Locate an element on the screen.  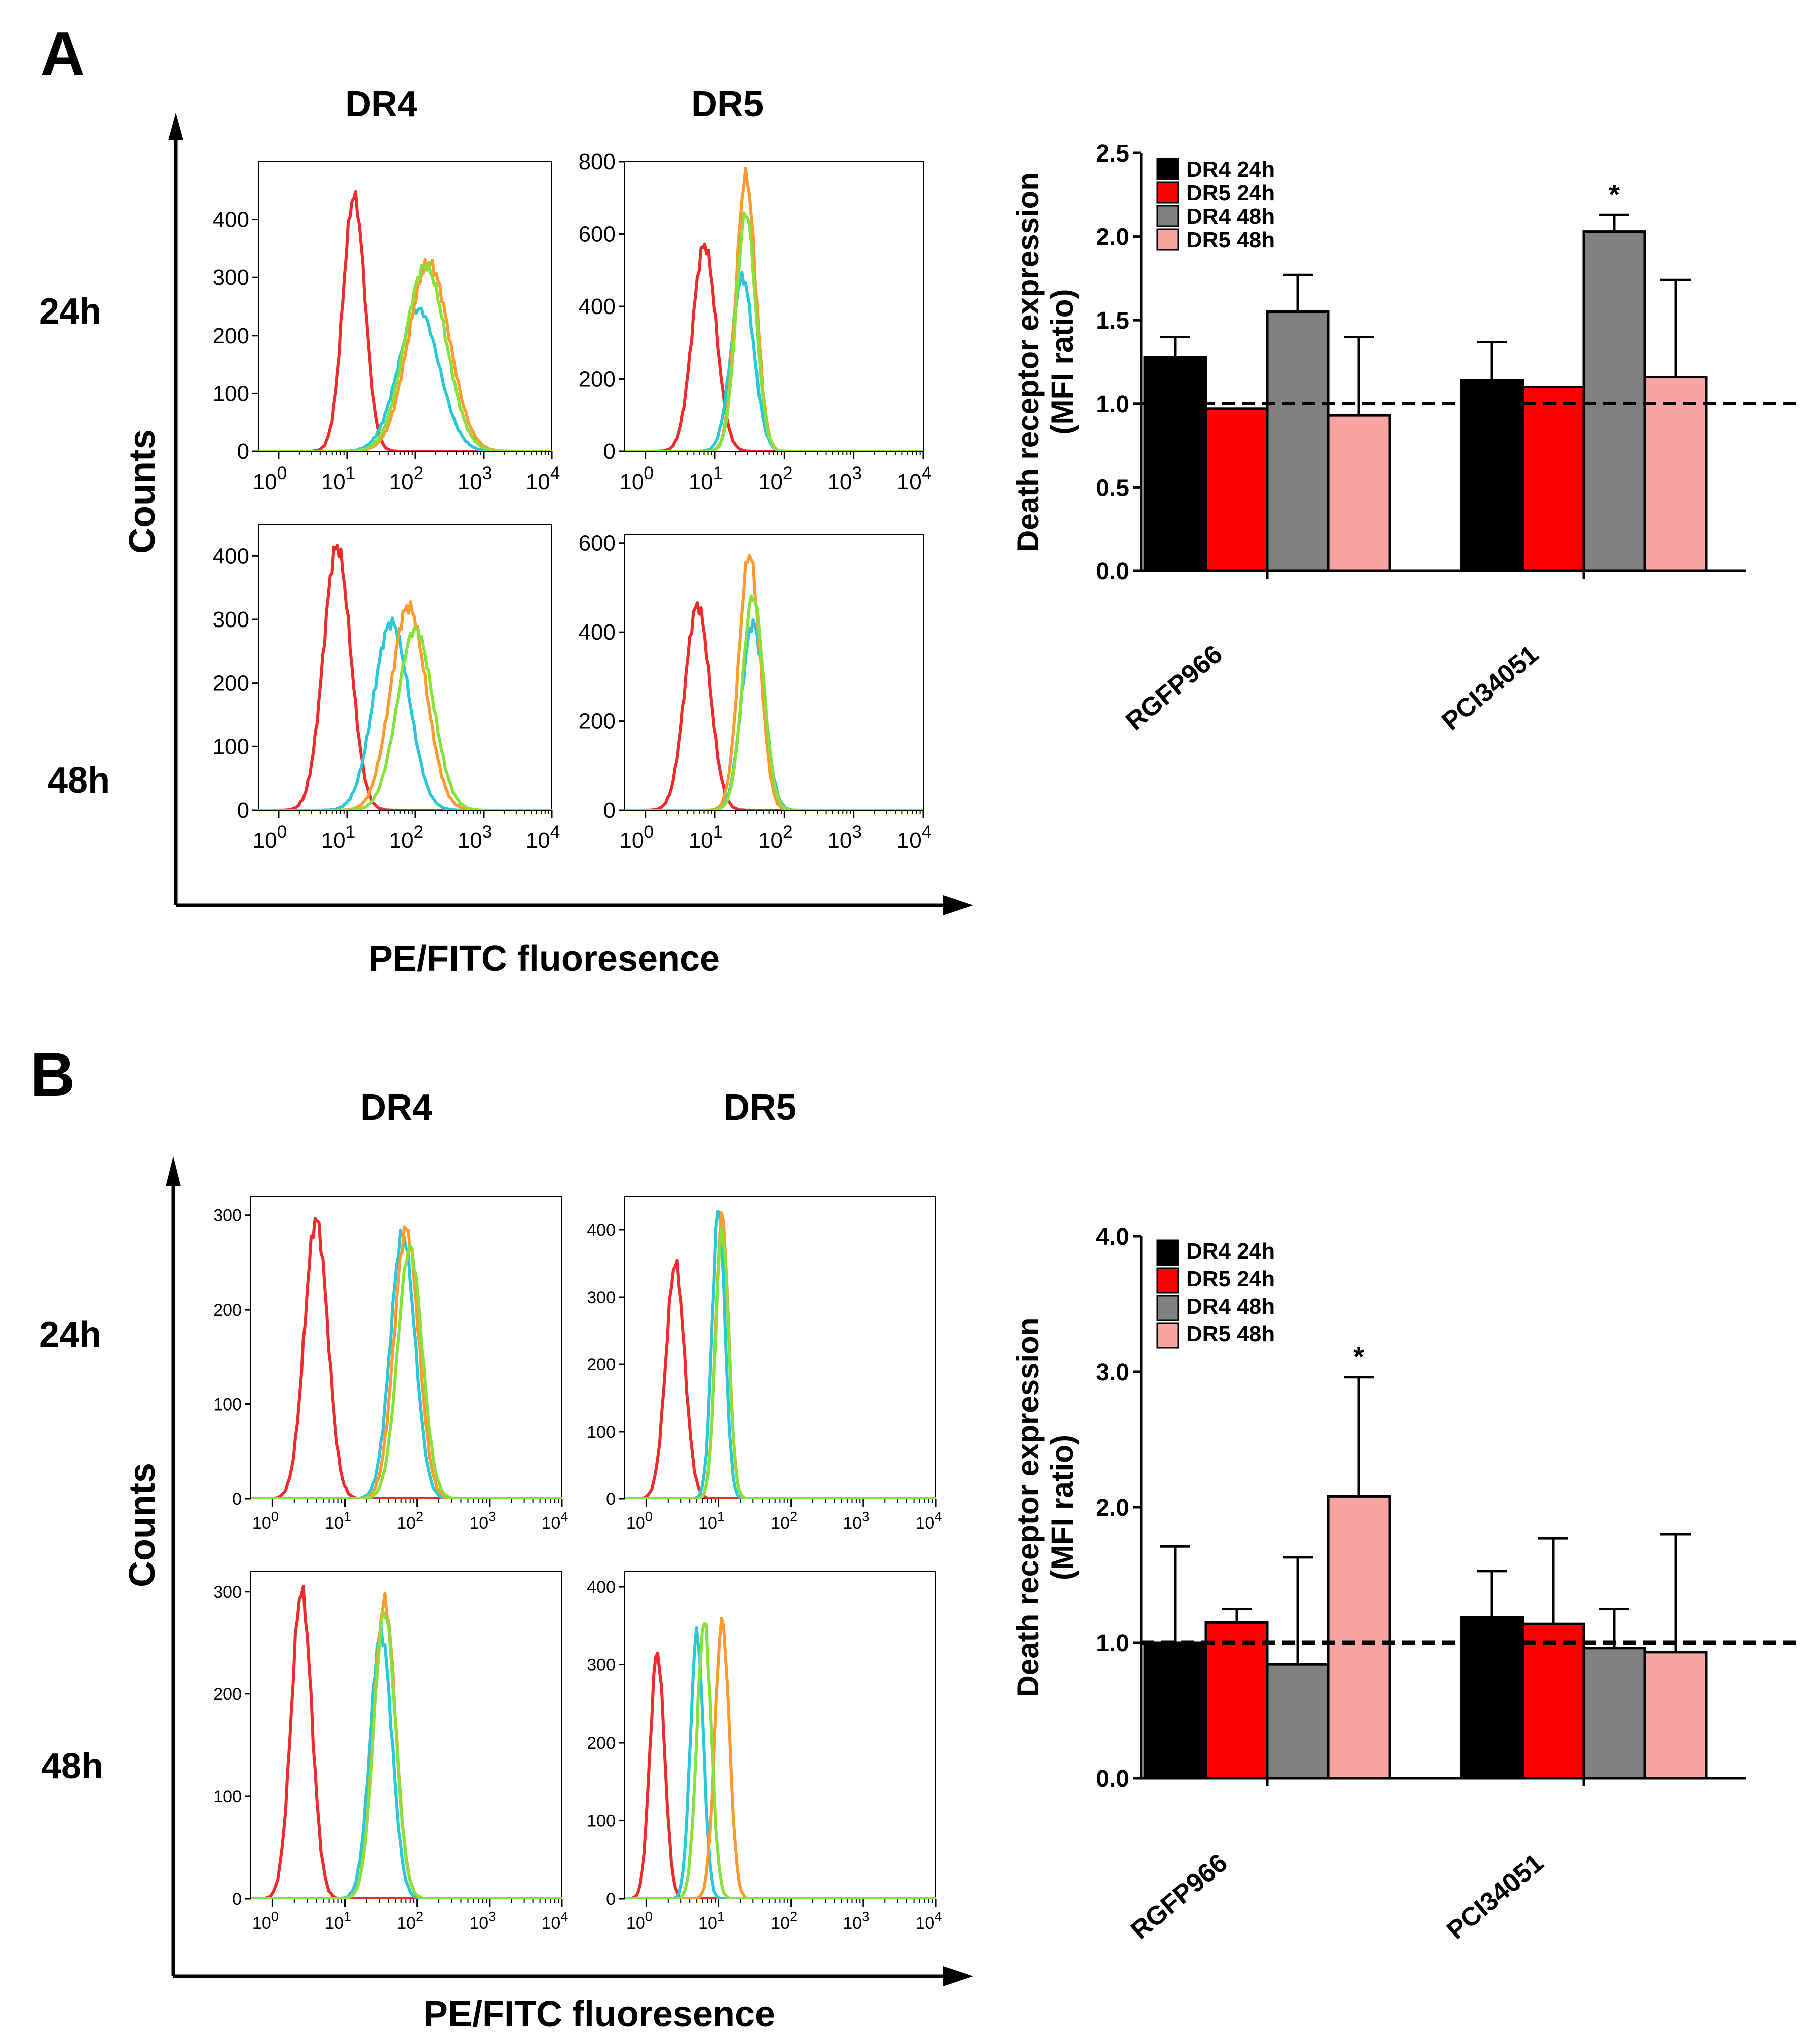
y-axis-title-a: Counts is located at coordinates (142, 491).